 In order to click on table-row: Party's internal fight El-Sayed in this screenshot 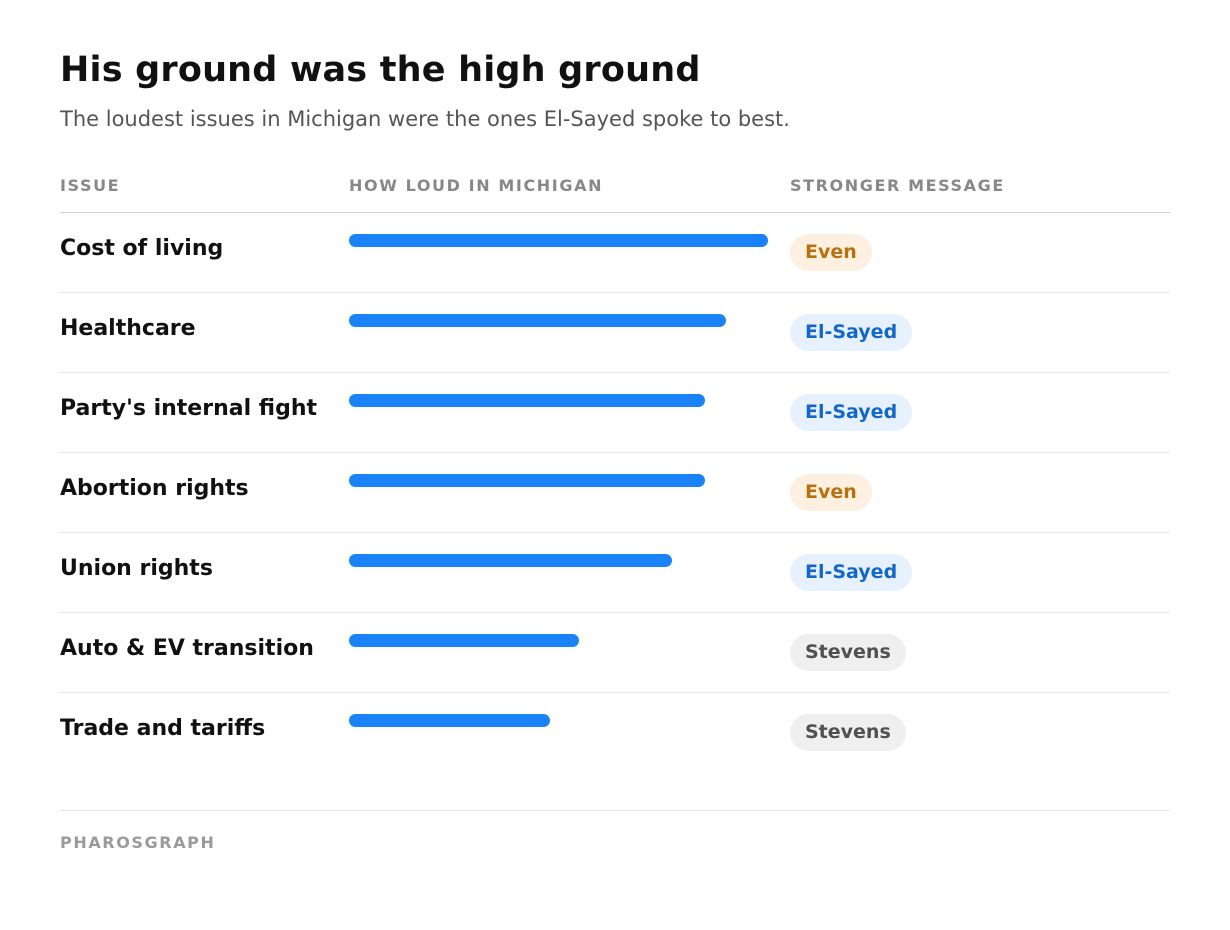, I will do `click(615, 413)`.